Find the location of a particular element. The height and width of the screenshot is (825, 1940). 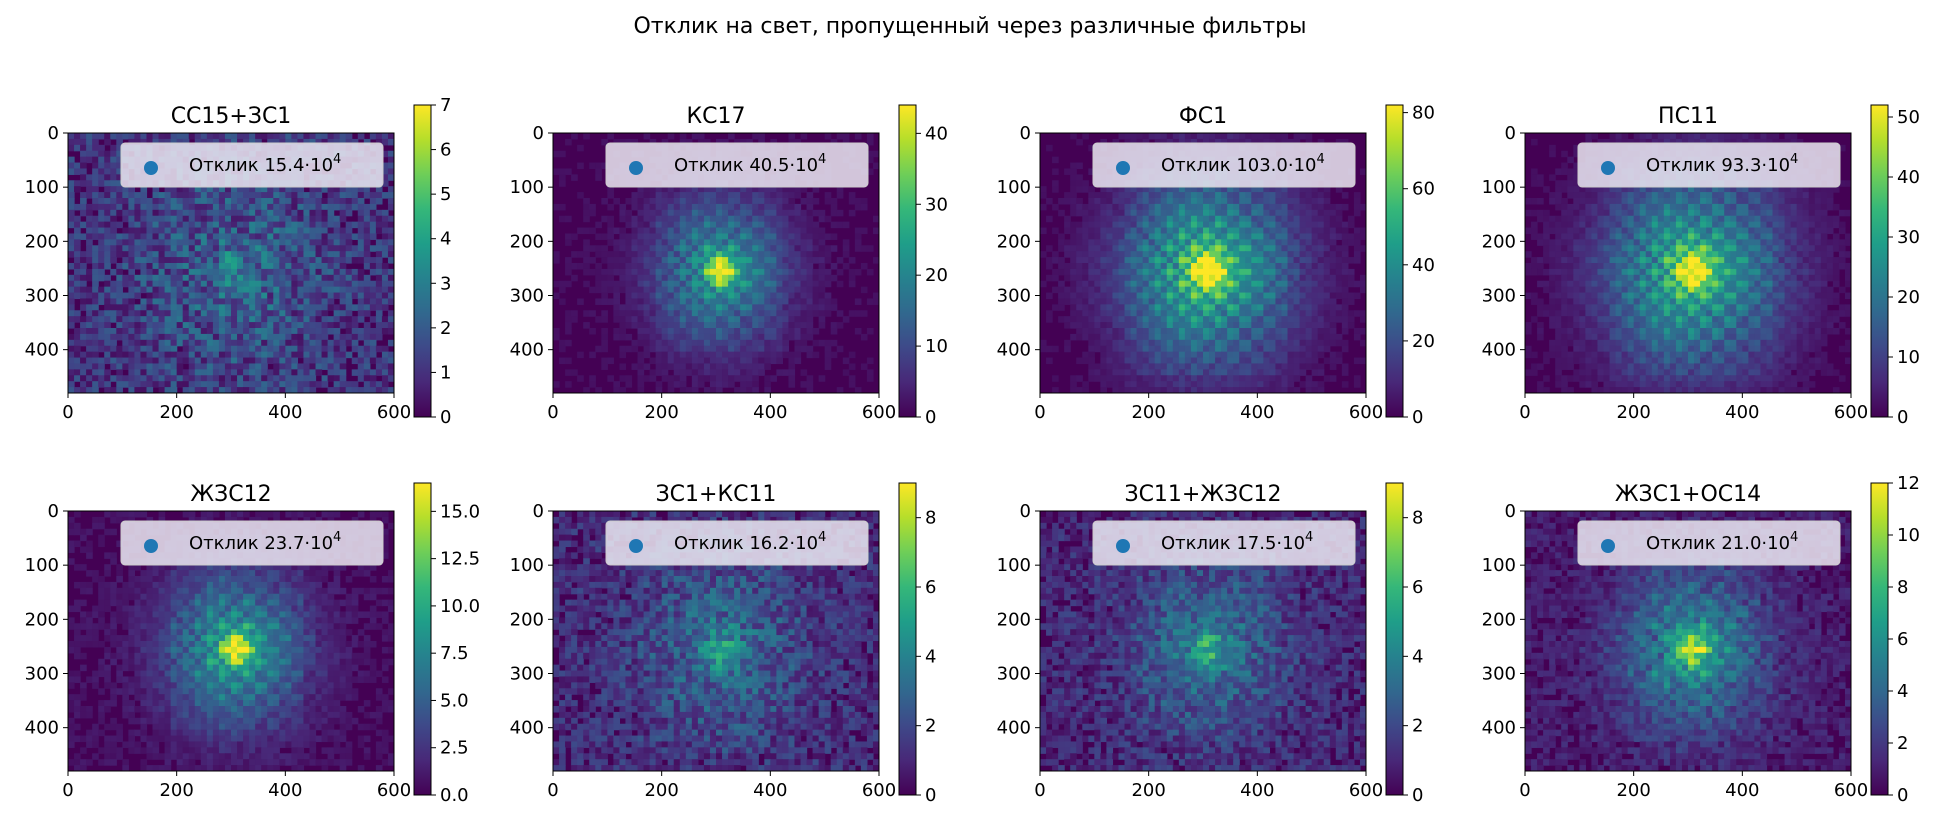

colorbar-tick-label: 10.0 is located at coordinates (460, 606).